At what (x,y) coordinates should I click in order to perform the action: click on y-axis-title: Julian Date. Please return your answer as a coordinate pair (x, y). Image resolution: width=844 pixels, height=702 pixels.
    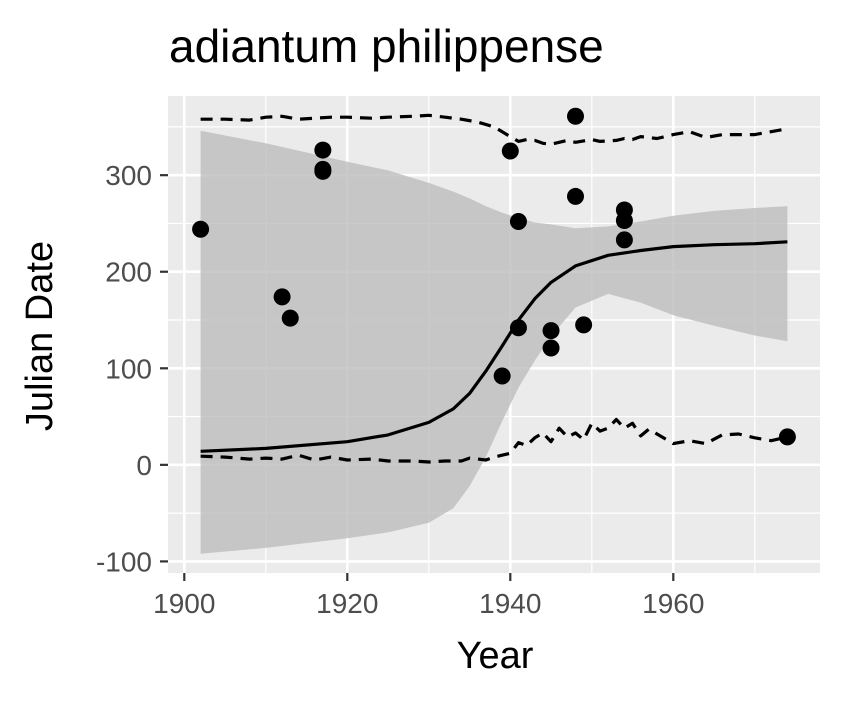
    Looking at the image, I should click on (40, 336).